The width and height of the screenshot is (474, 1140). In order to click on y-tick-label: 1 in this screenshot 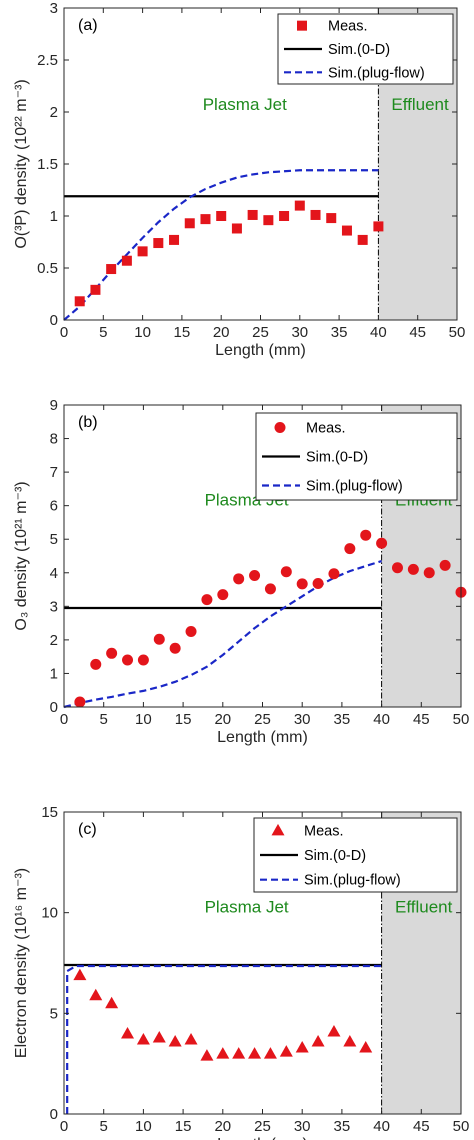, I will do `click(54, 673)`.